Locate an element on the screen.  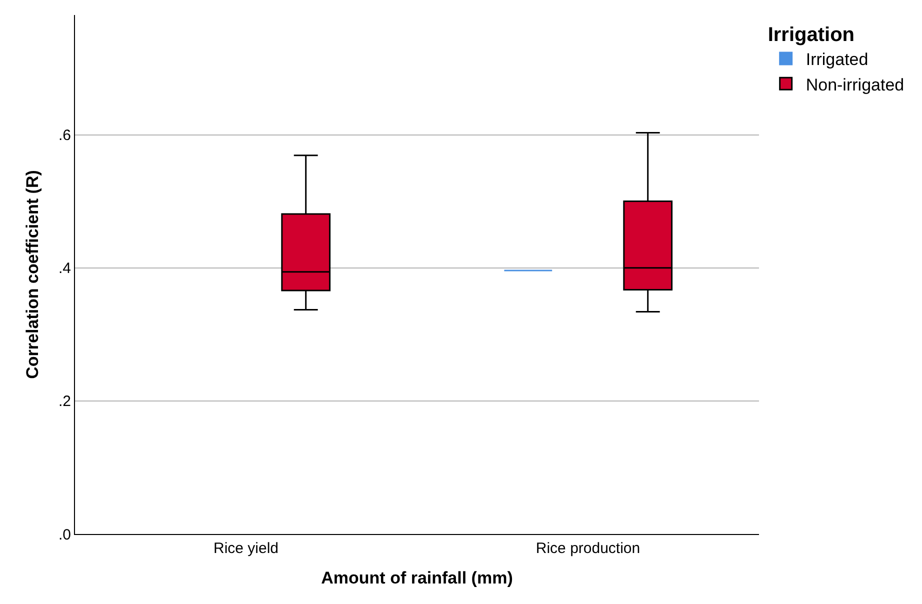
legend-label: Irrigated is located at coordinates (837, 60).